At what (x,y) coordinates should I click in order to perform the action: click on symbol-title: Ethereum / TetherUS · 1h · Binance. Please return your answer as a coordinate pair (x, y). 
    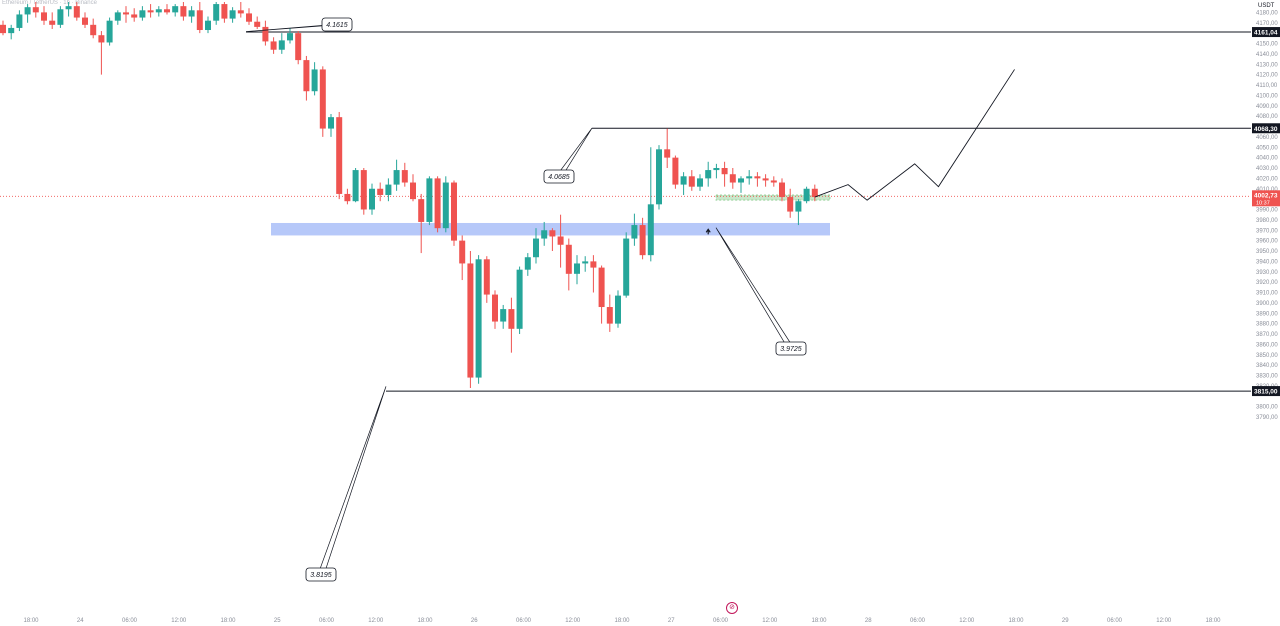
    Looking at the image, I should click on (49, 3).